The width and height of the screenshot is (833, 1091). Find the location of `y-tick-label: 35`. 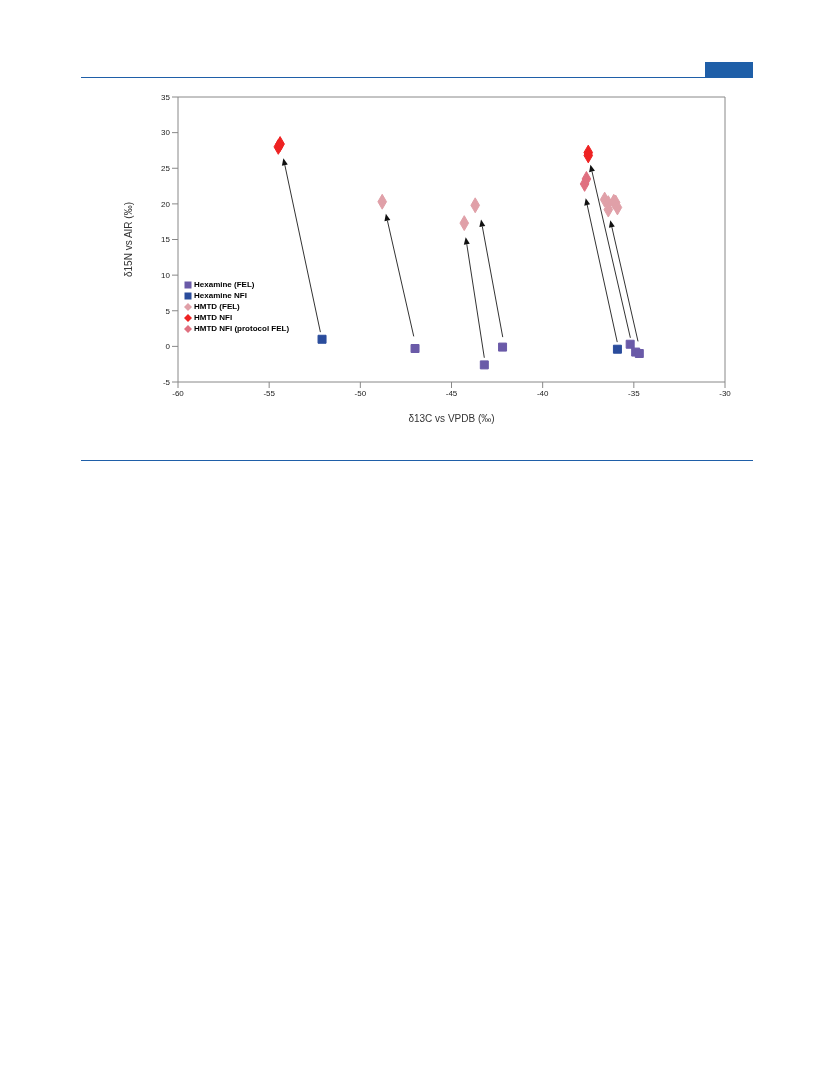

y-tick-label: 35 is located at coordinates (166, 97).